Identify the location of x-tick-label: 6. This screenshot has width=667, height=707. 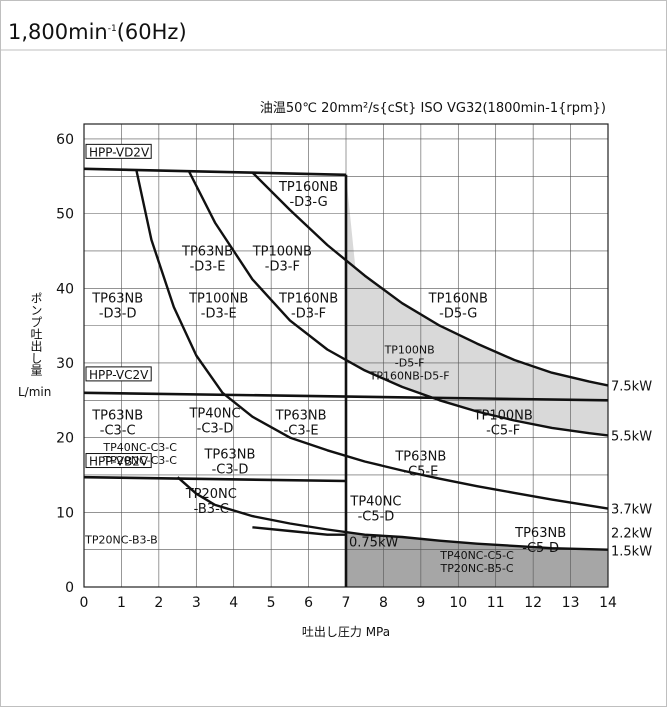
(308, 603).